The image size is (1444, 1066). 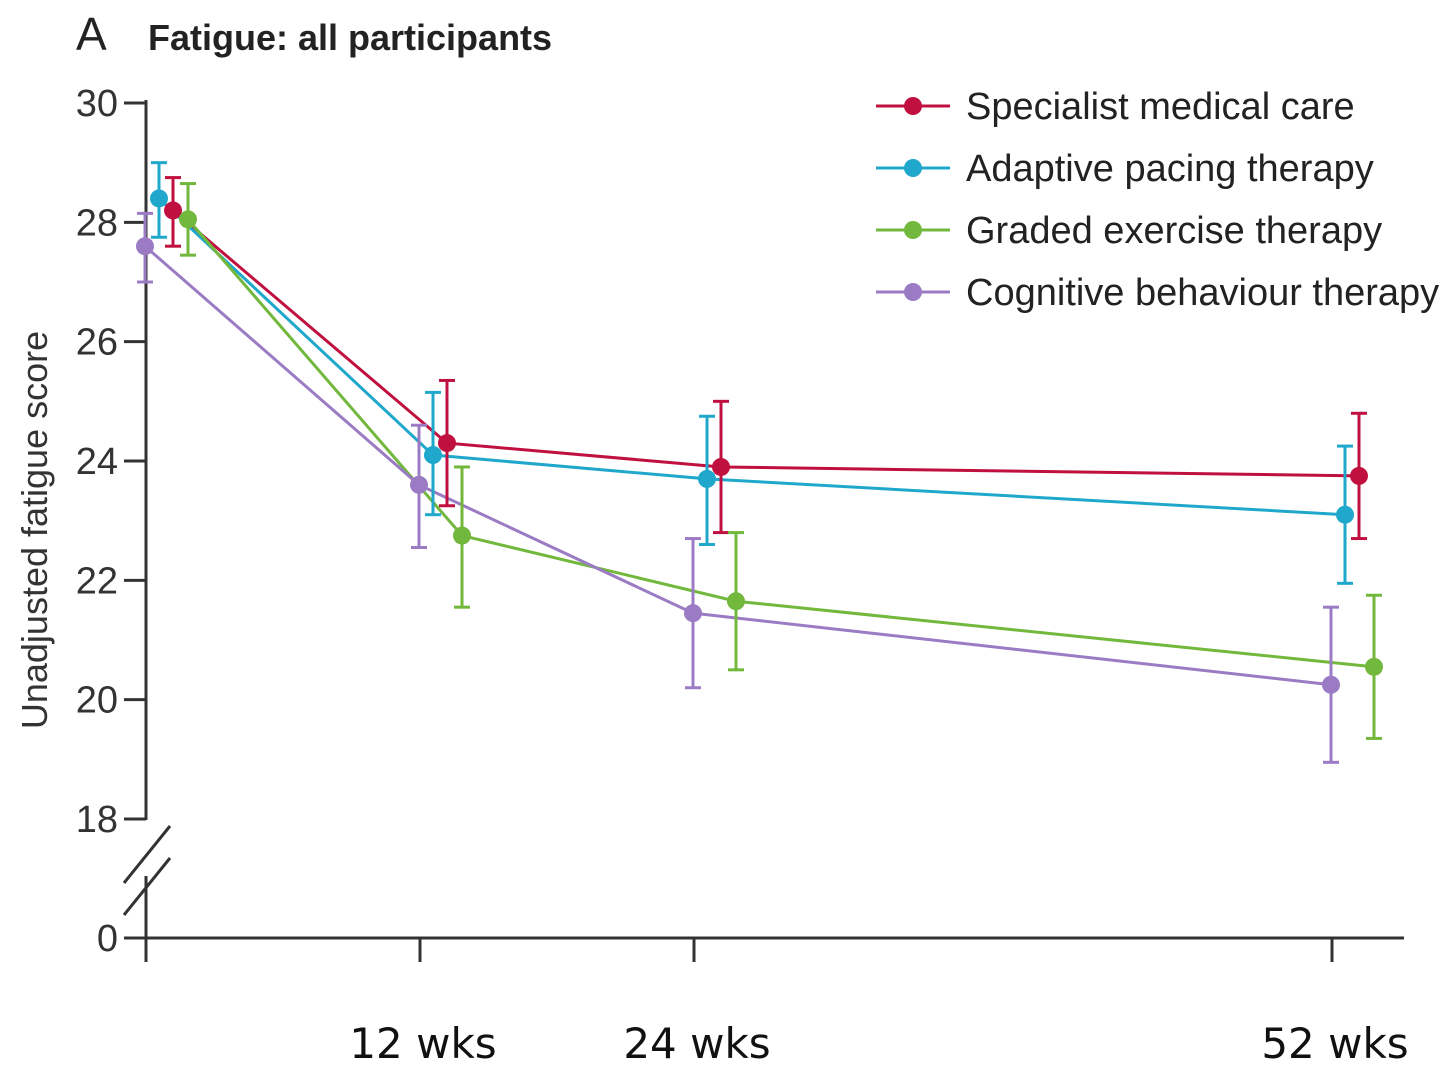 I want to click on legend-label: Adaptive pacing therapy, so click(x=1170, y=169).